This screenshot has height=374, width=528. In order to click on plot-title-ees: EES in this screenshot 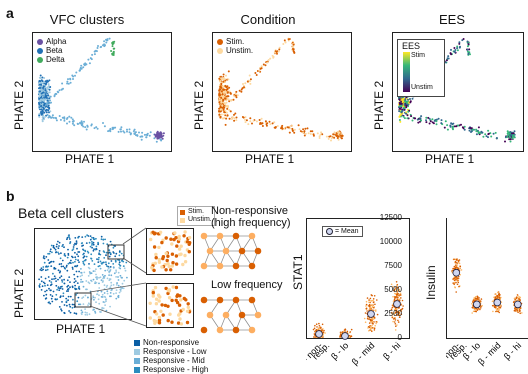, I will do `click(451, 19)`.